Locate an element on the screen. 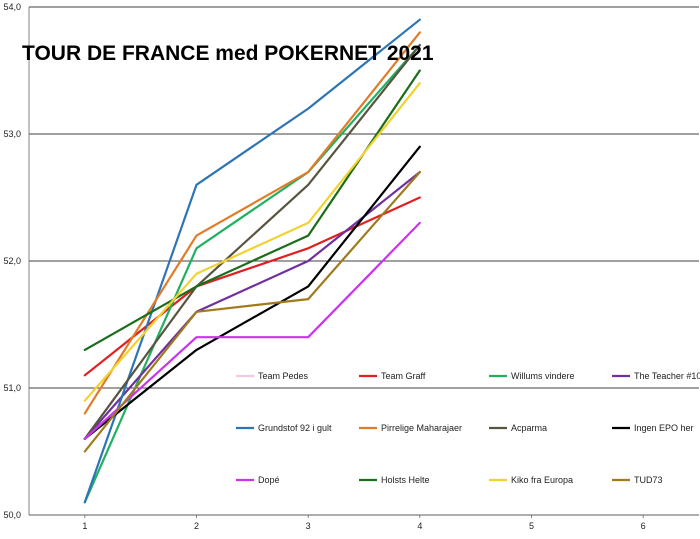 This screenshot has width=700, height=539. y-tick-label: 53,0 is located at coordinates (12, 134).